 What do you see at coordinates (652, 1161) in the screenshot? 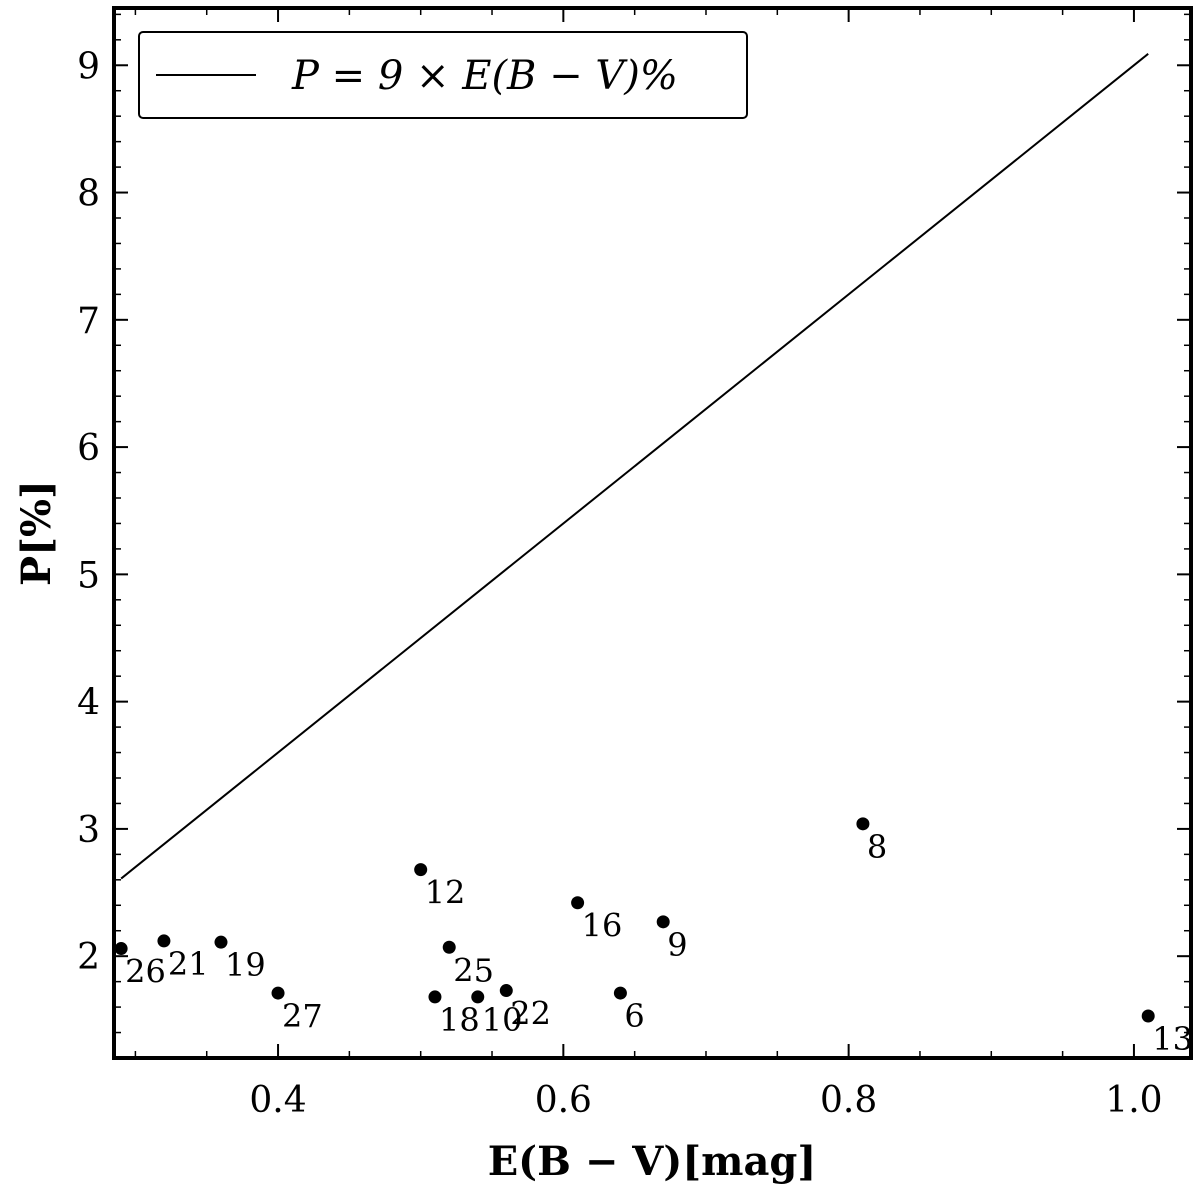
I see `x-axis-label: E(B − V)[mag]` at bounding box center [652, 1161].